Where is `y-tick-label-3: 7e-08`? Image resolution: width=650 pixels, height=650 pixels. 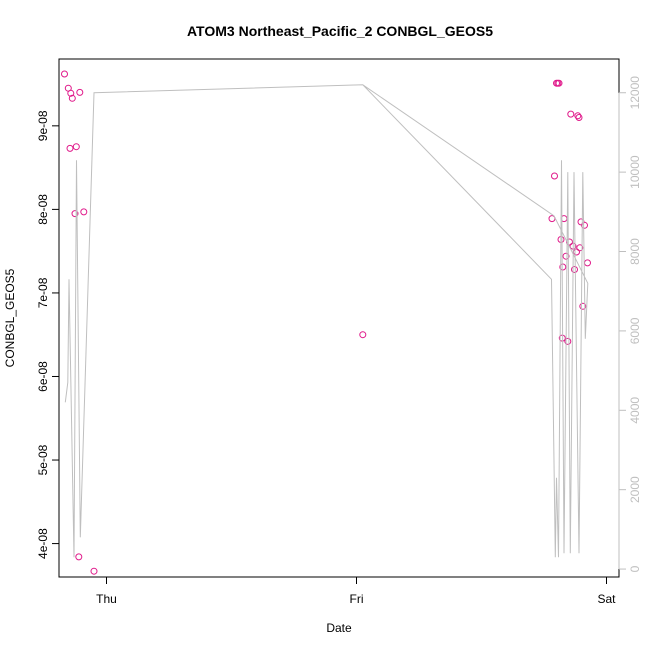
y-tick-label-3: 7e-08 is located at coordinates (43, 292).